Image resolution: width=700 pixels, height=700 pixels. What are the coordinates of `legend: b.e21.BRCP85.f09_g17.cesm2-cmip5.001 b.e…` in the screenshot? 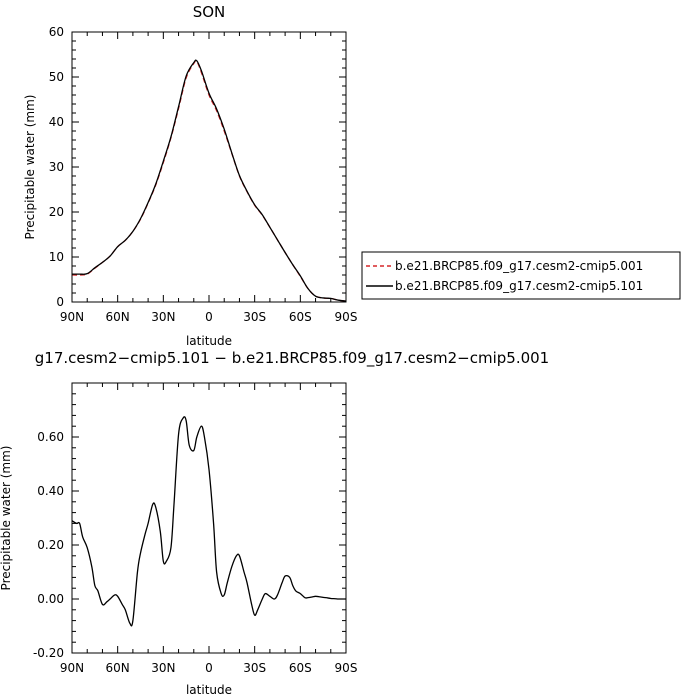 It's located at (521, 275).